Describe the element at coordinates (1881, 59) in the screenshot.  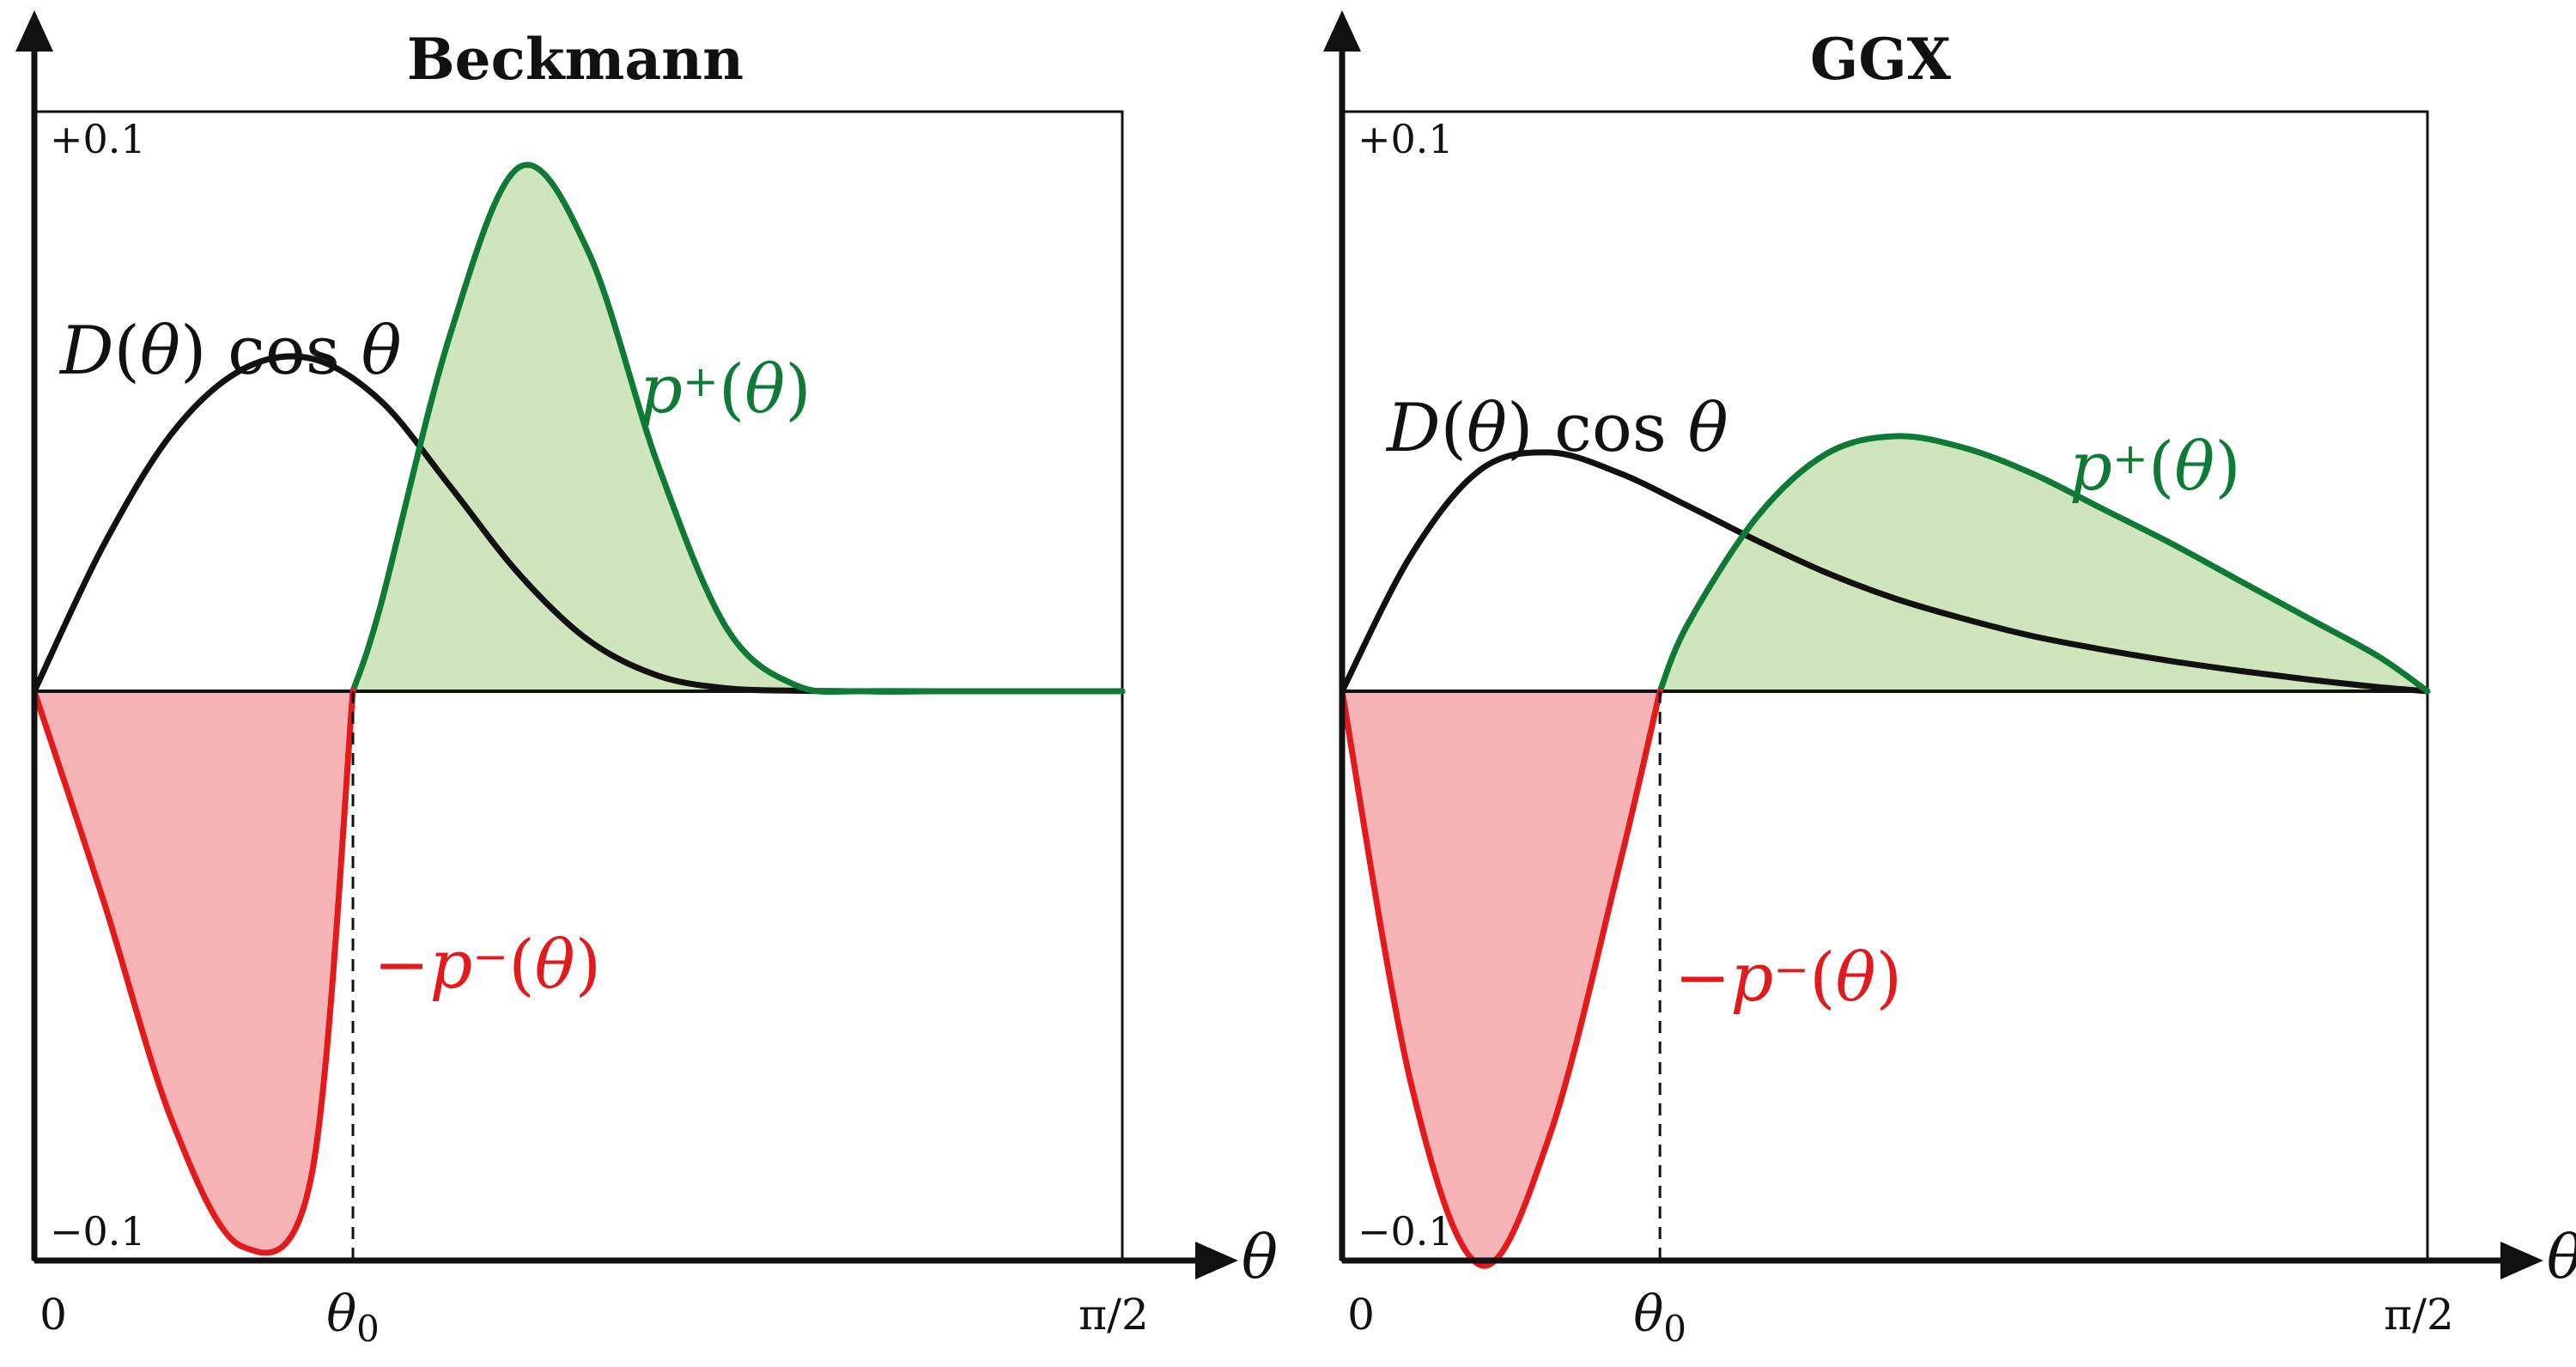
I see `chart-title: GGX` at that location.